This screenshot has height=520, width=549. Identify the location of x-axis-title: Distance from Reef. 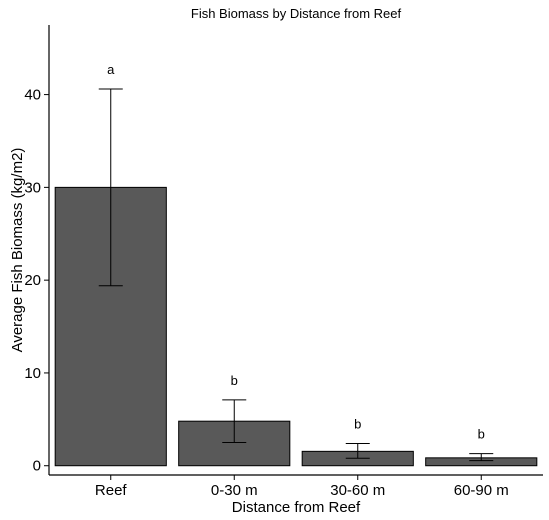
(296, 507).